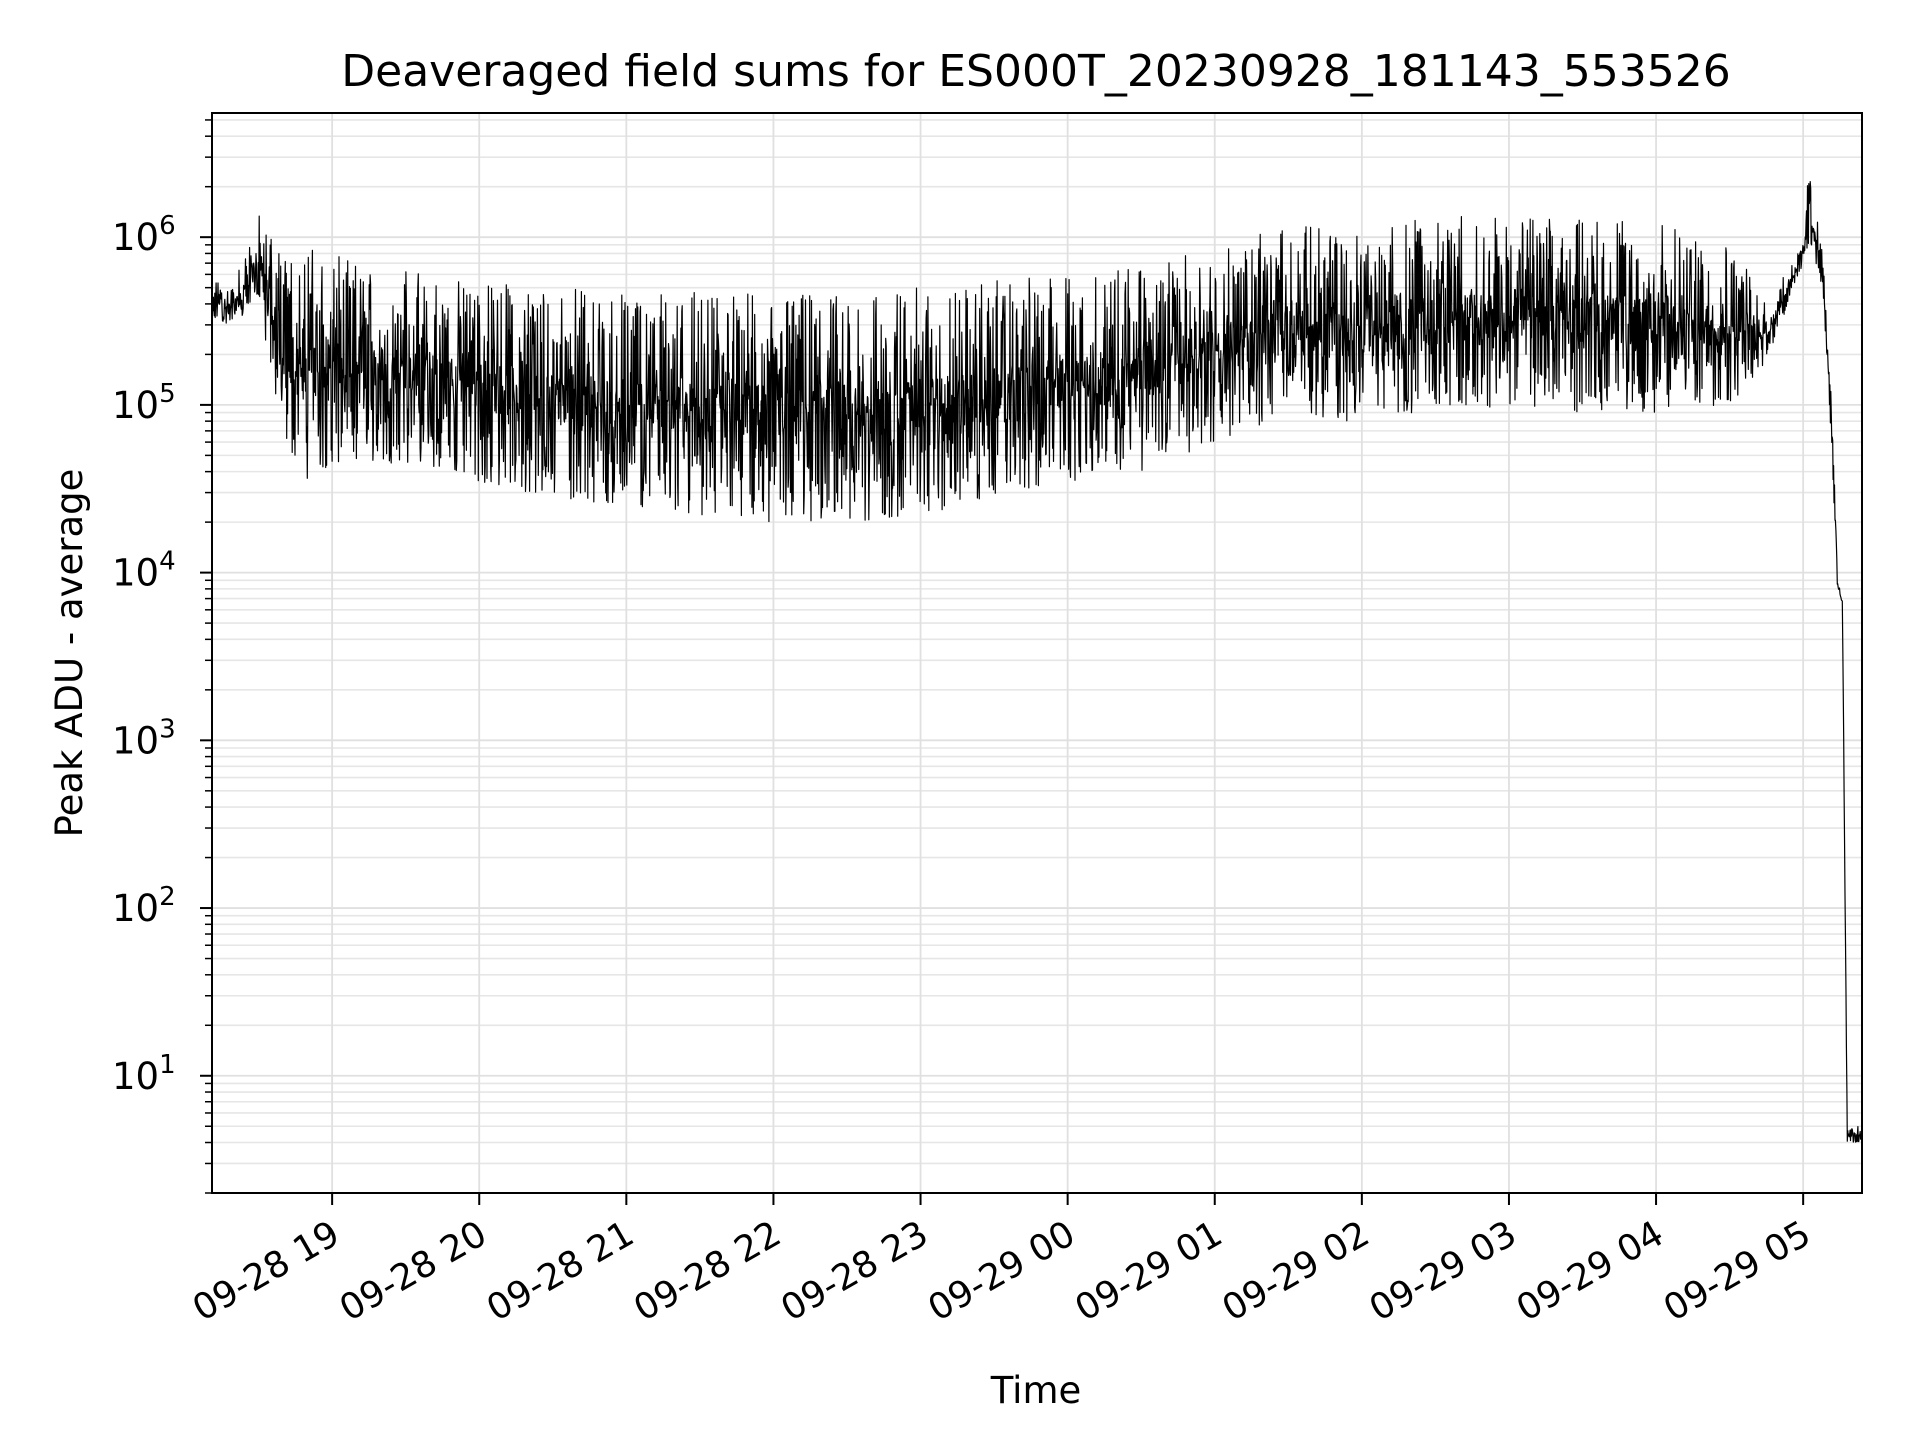 The width and height of the screenshot is (1920, 1440). I want to click on y-tick-label: 105, so click(144, 403).